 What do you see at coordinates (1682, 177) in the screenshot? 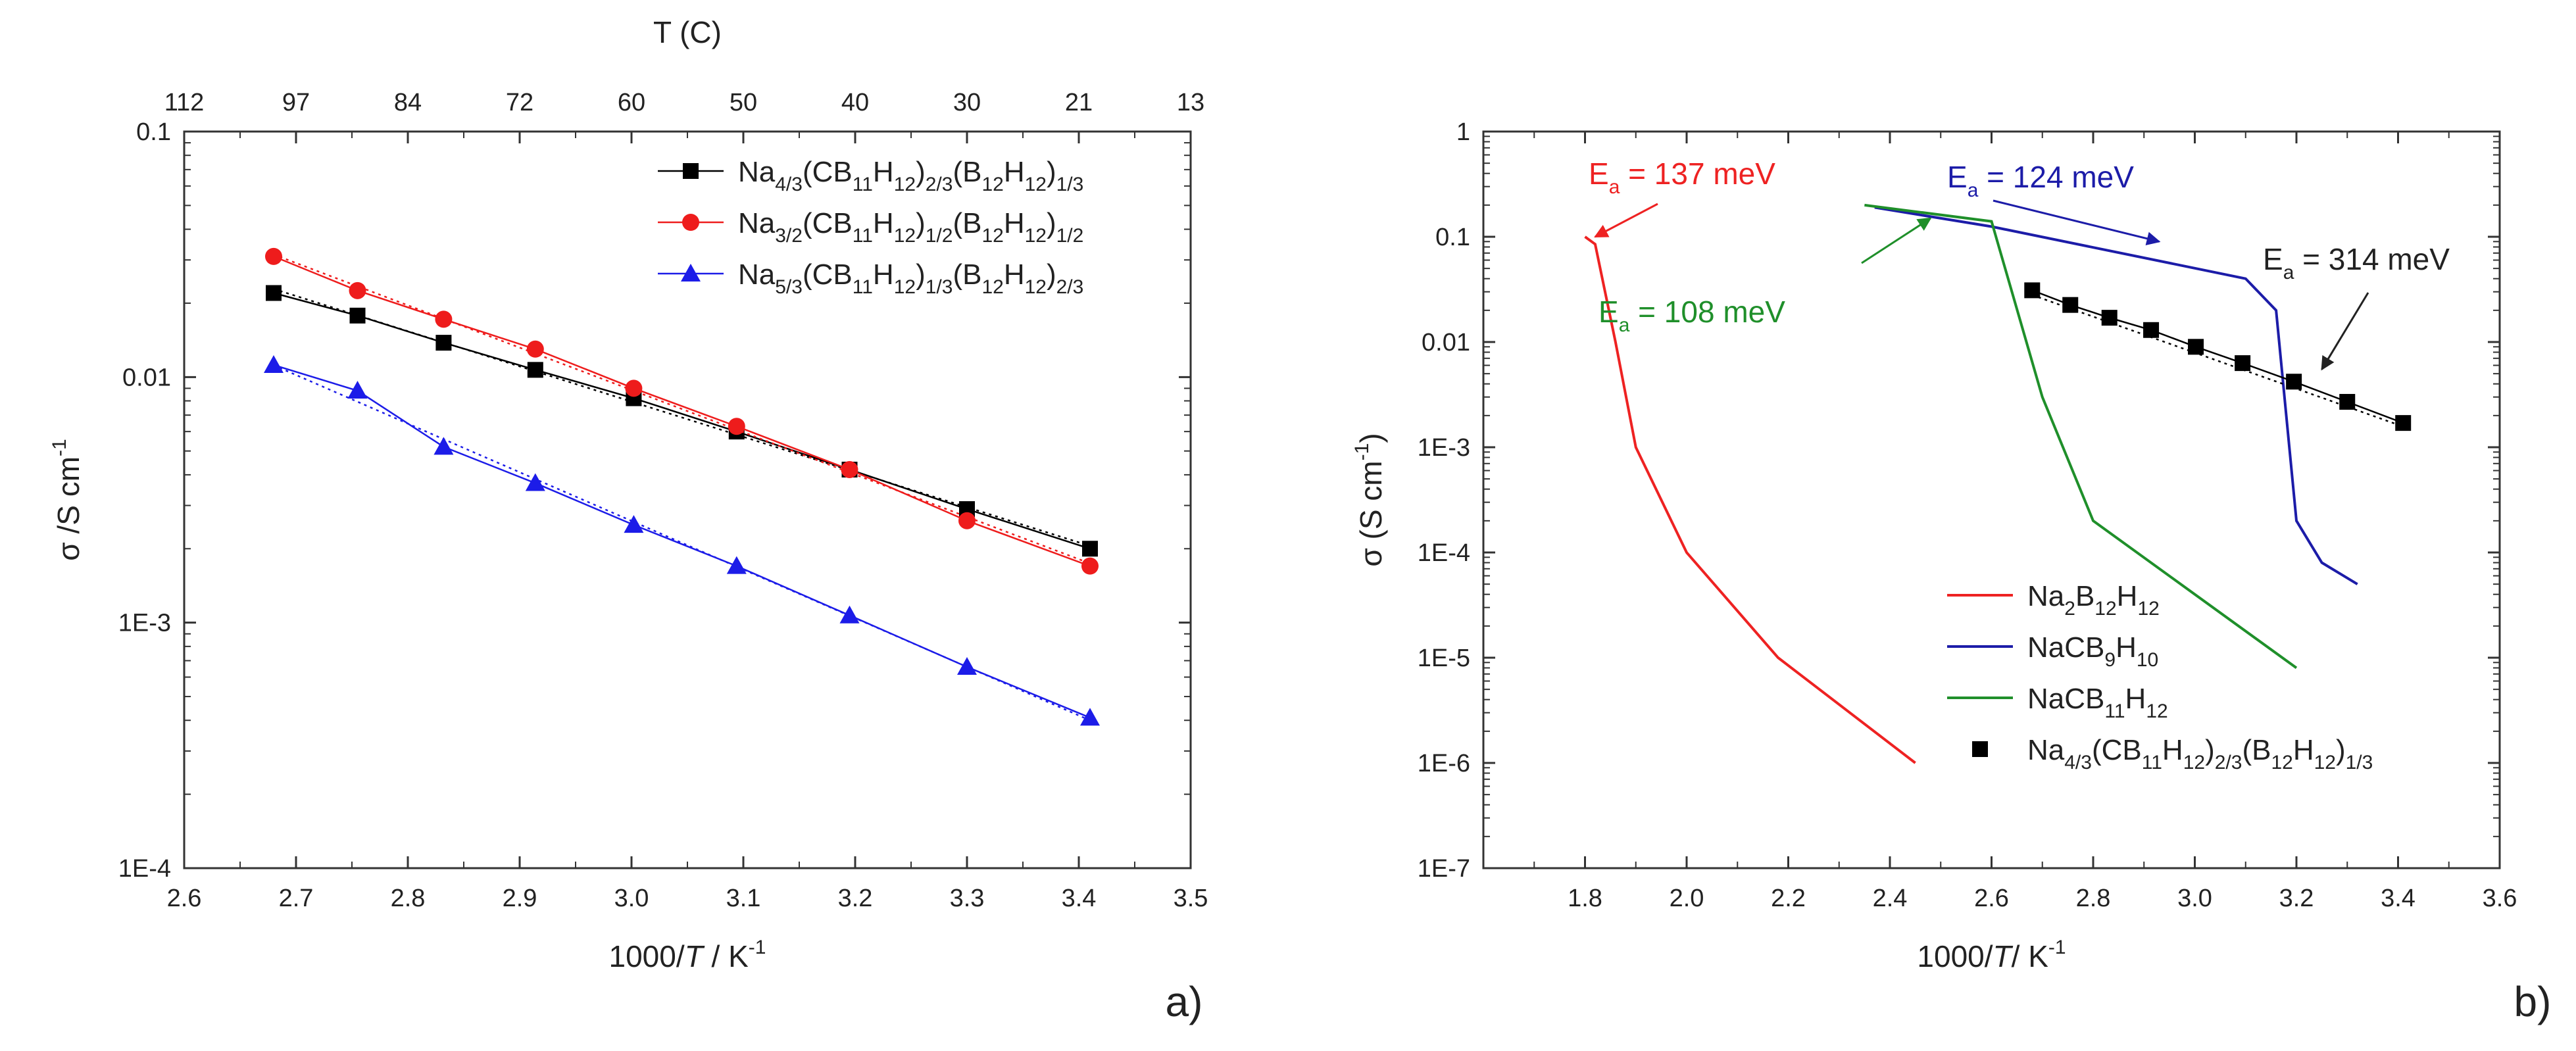
I see `annotation-label: Ea = 137 meV` at bounding box center [1682, 177].